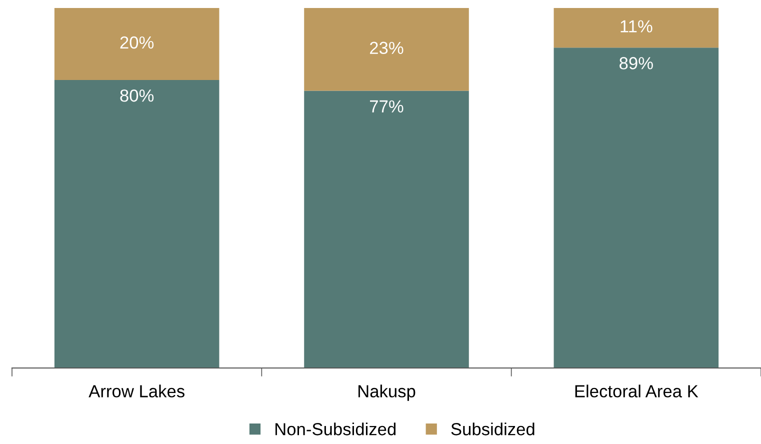  I want to click on x-tick-label: Arrow Lakes, so click(136, 391).